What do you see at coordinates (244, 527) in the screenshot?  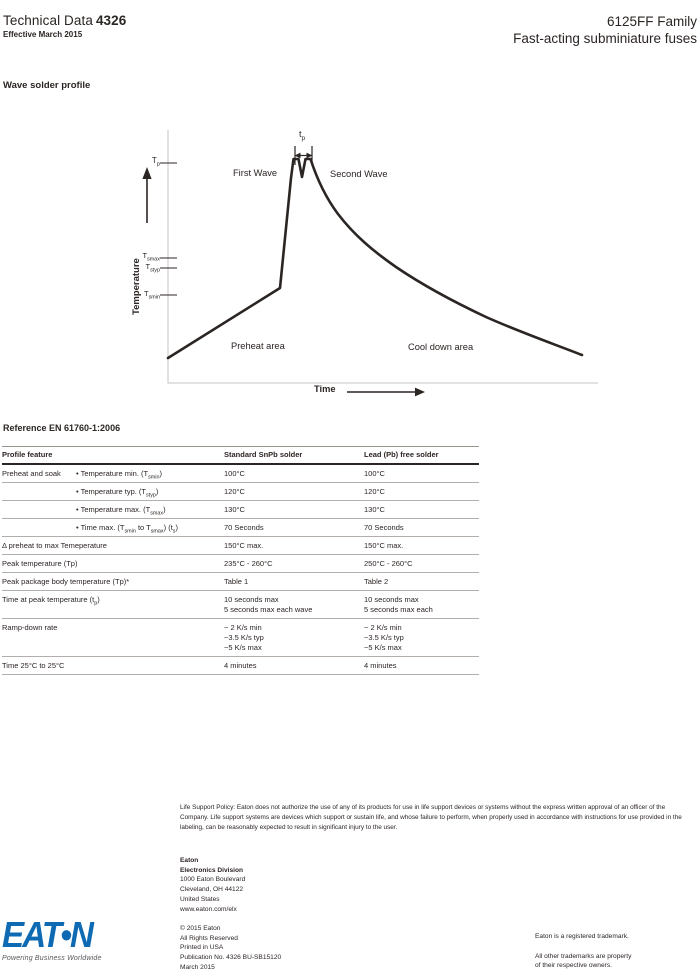 I see `value-standard: 70 Seconds` at bounding box center [244, 527].